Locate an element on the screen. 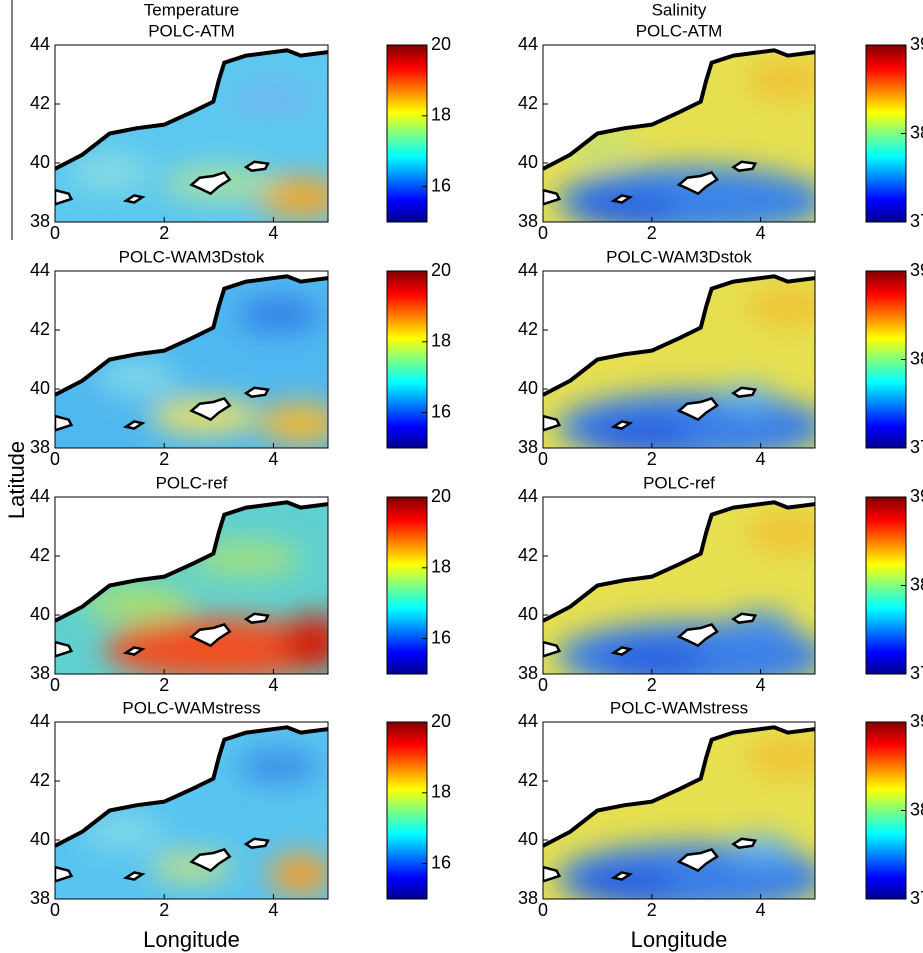  y-axis-label: Latitude is located at coordinates (16, 480).